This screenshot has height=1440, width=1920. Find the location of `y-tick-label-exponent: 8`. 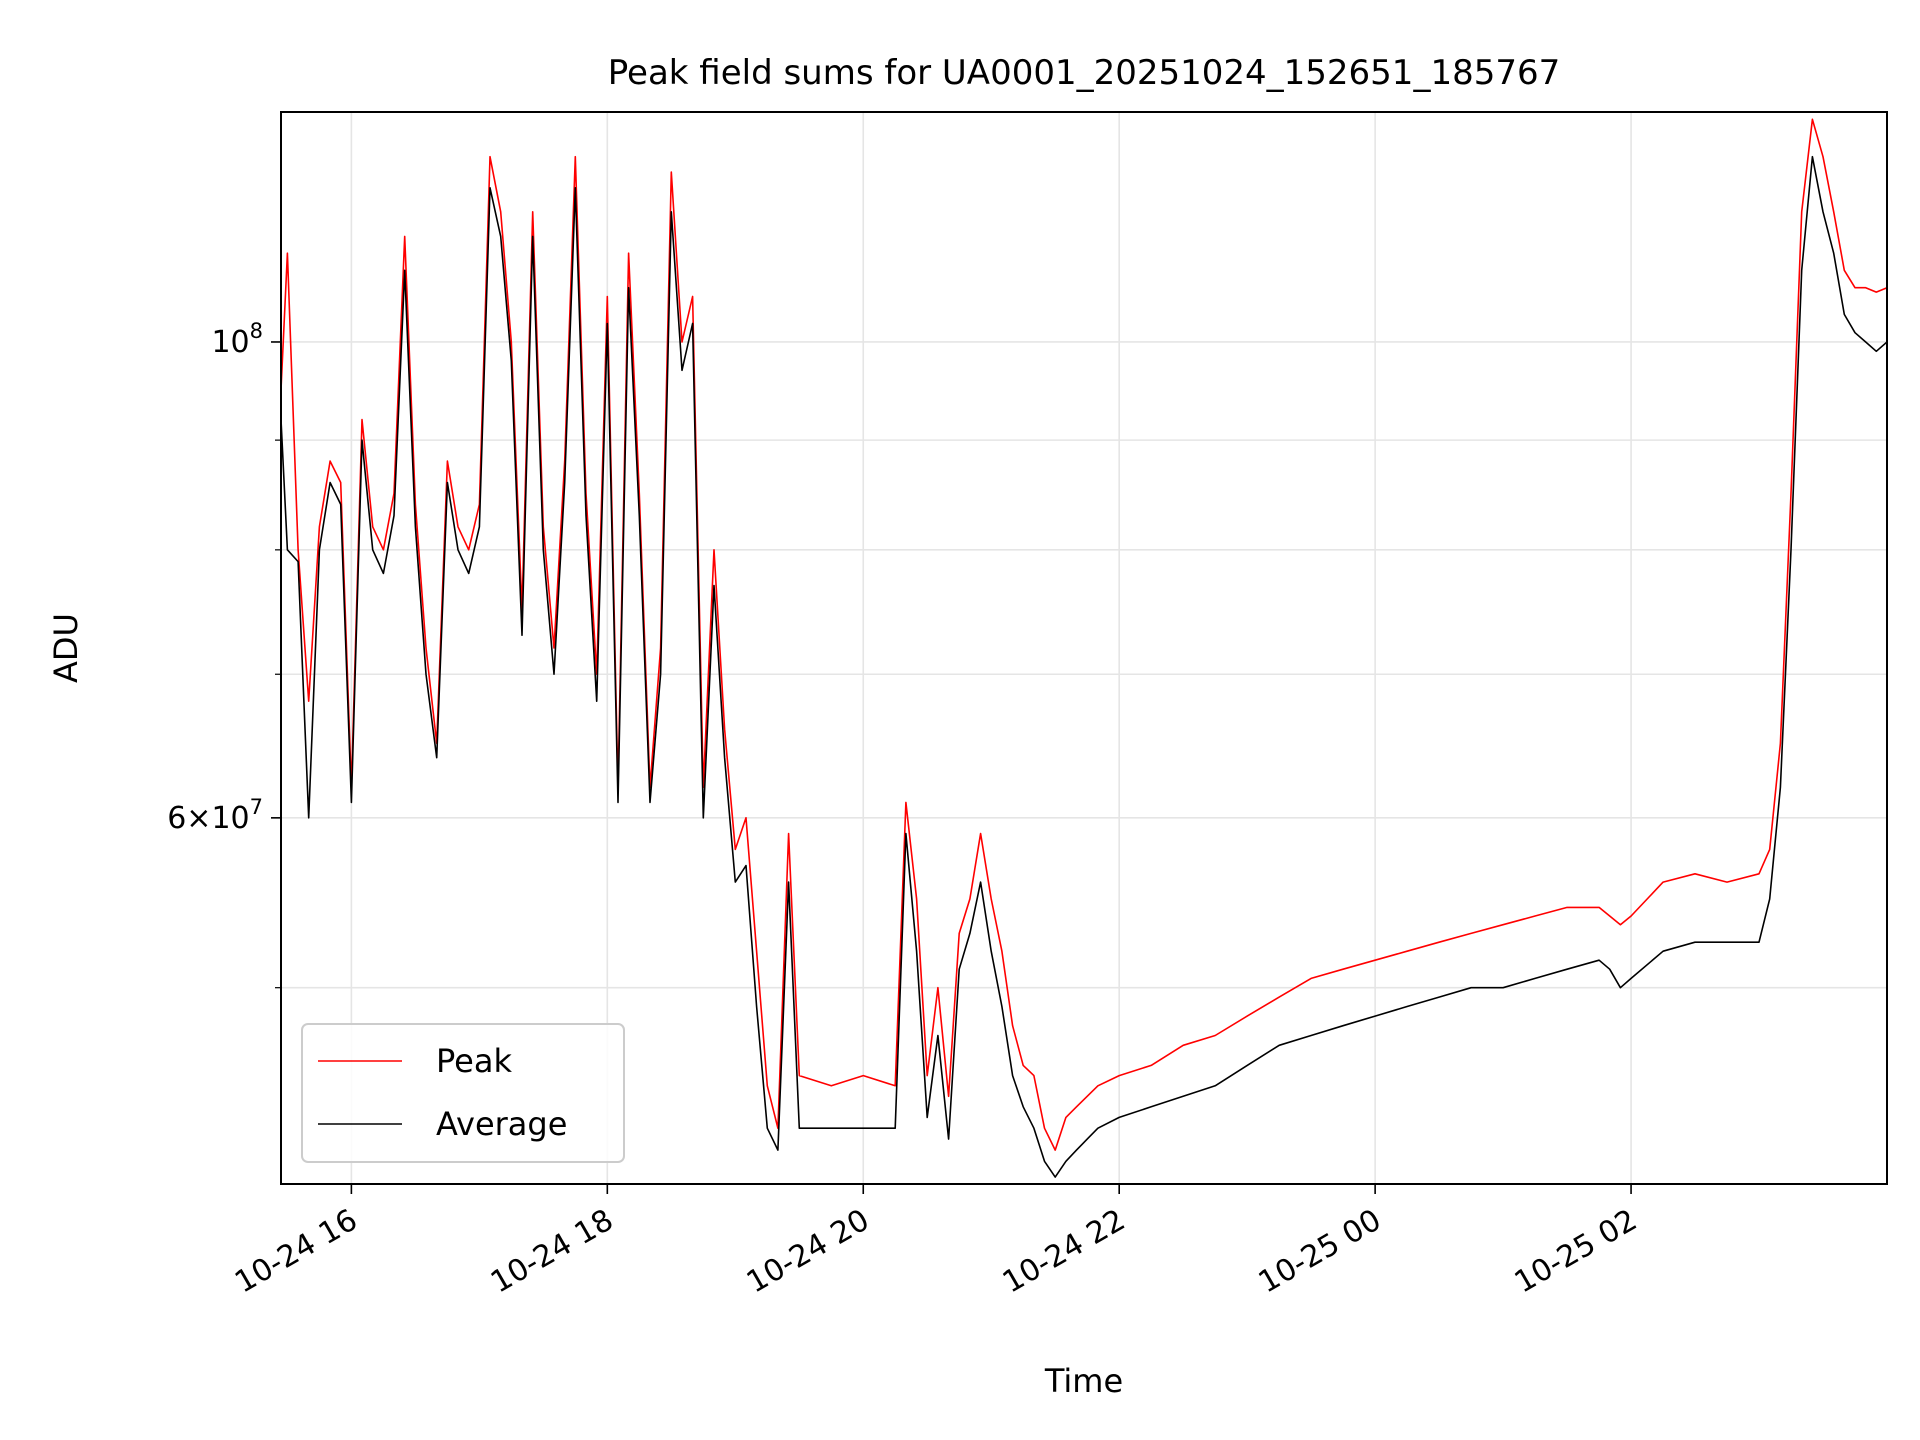

y-tick-label-exponent: 8 is located at coordinates (256, 331).